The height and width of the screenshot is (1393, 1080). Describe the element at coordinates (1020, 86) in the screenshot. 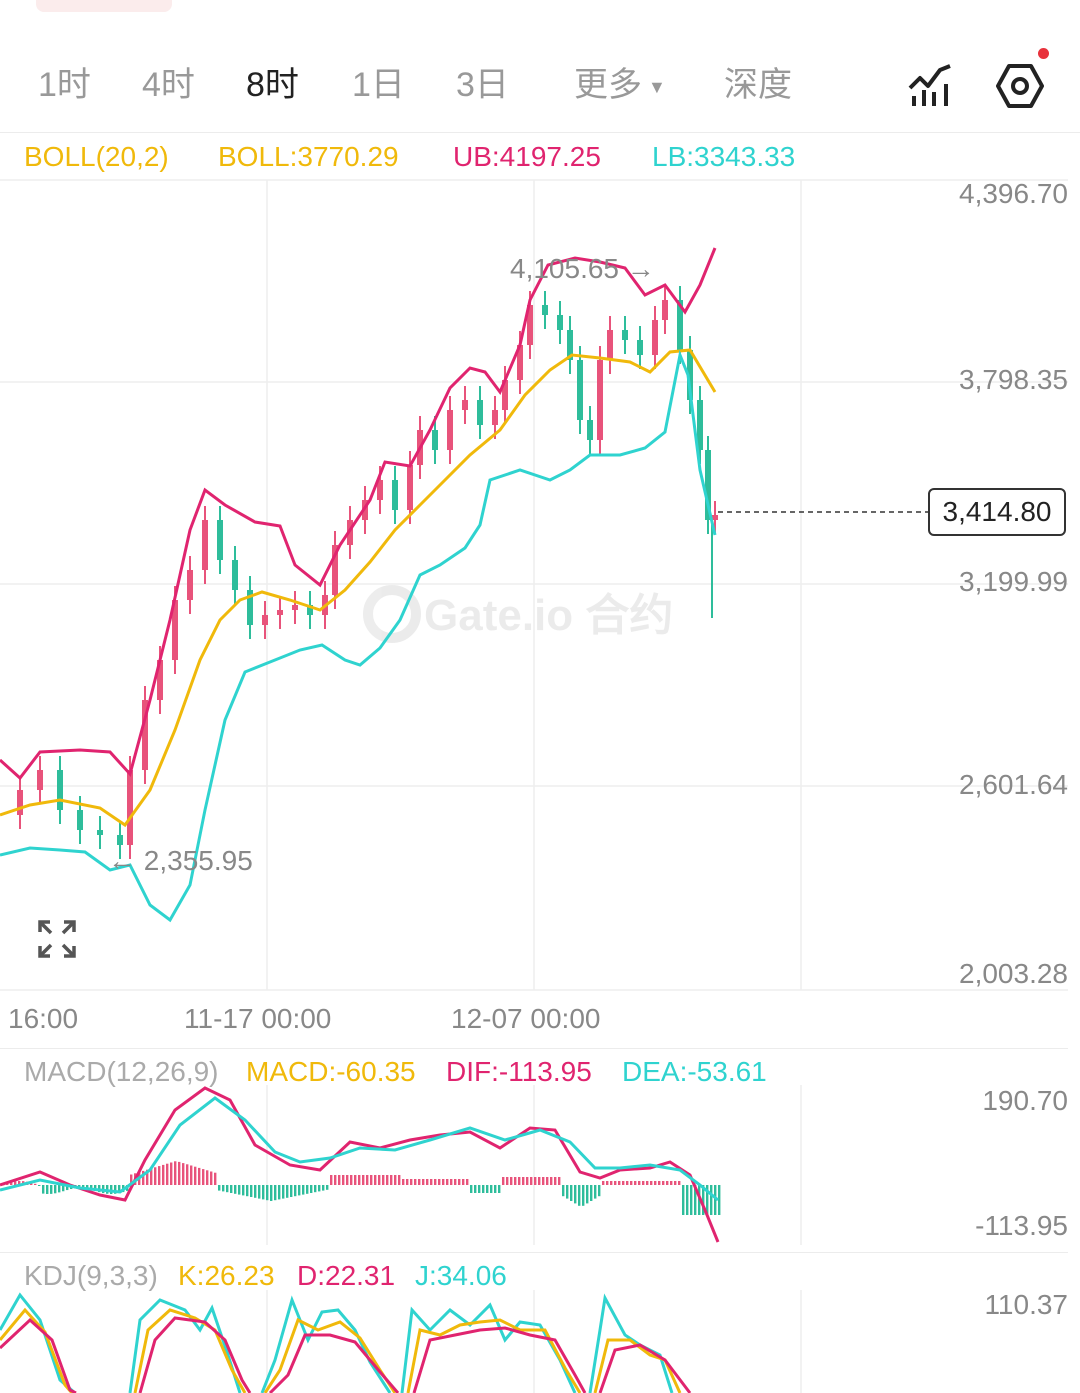

I see `hexagon-settings-icon` at that location.